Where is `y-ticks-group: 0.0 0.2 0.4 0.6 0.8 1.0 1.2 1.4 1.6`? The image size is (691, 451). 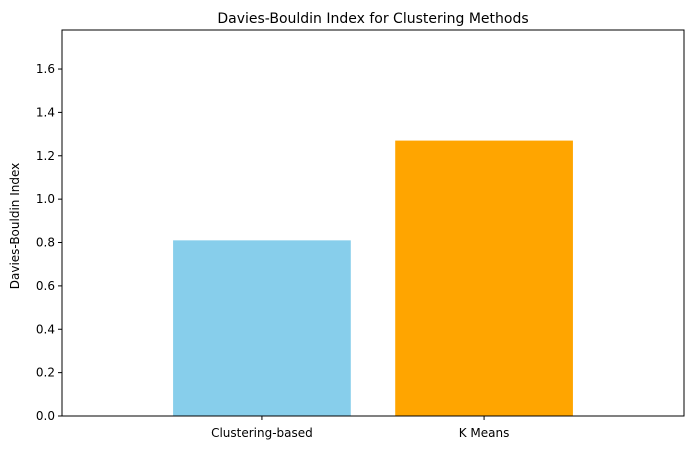
y-ticks-group: 0.0 0.2 0.4 0.6 0.8 1.0 1.2 1.4 1.6 is located at coordinates (49, 242).